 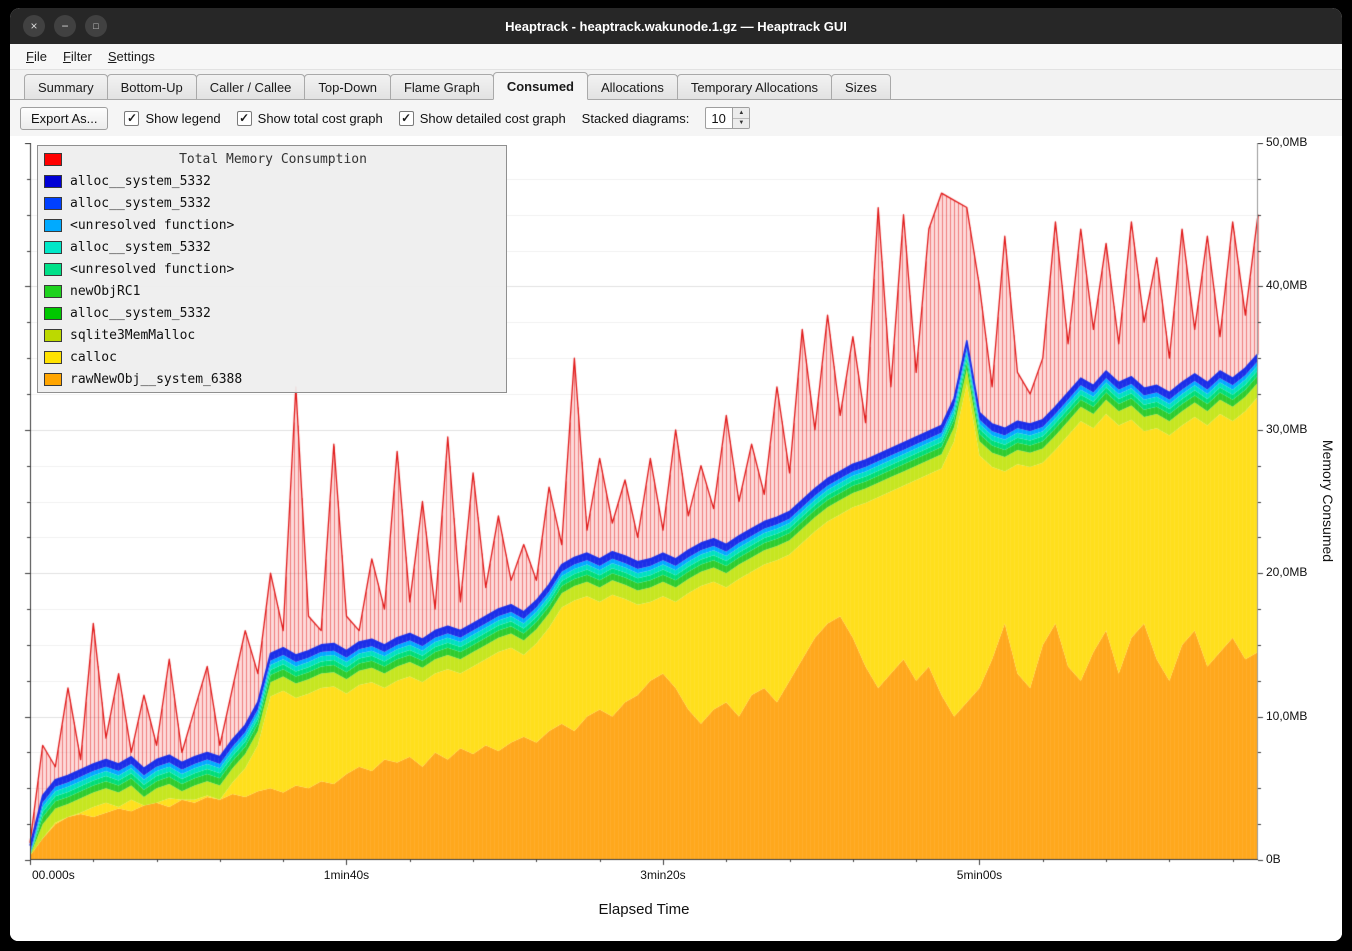 I want to click on show-legend-label: Show legend, so click(x=183, y=118).